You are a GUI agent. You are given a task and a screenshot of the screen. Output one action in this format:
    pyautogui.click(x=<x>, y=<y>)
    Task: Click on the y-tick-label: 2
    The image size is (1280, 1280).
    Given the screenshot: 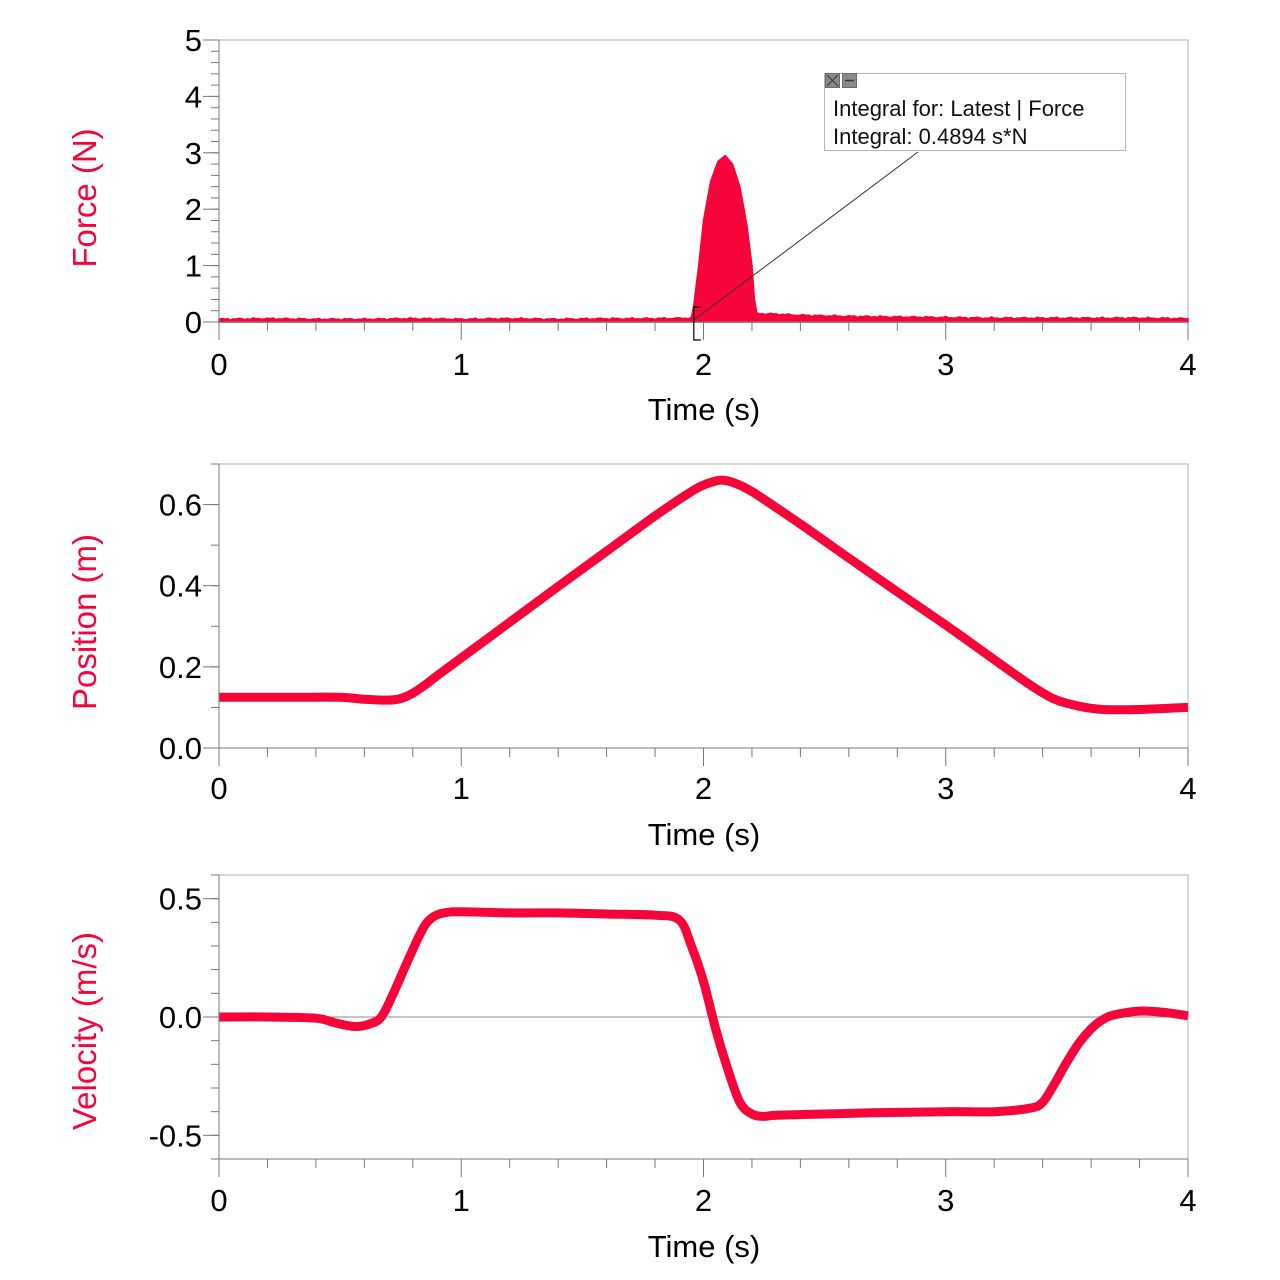 What is the action you would take?
    pyautogui.click(x=193, y=209)
    